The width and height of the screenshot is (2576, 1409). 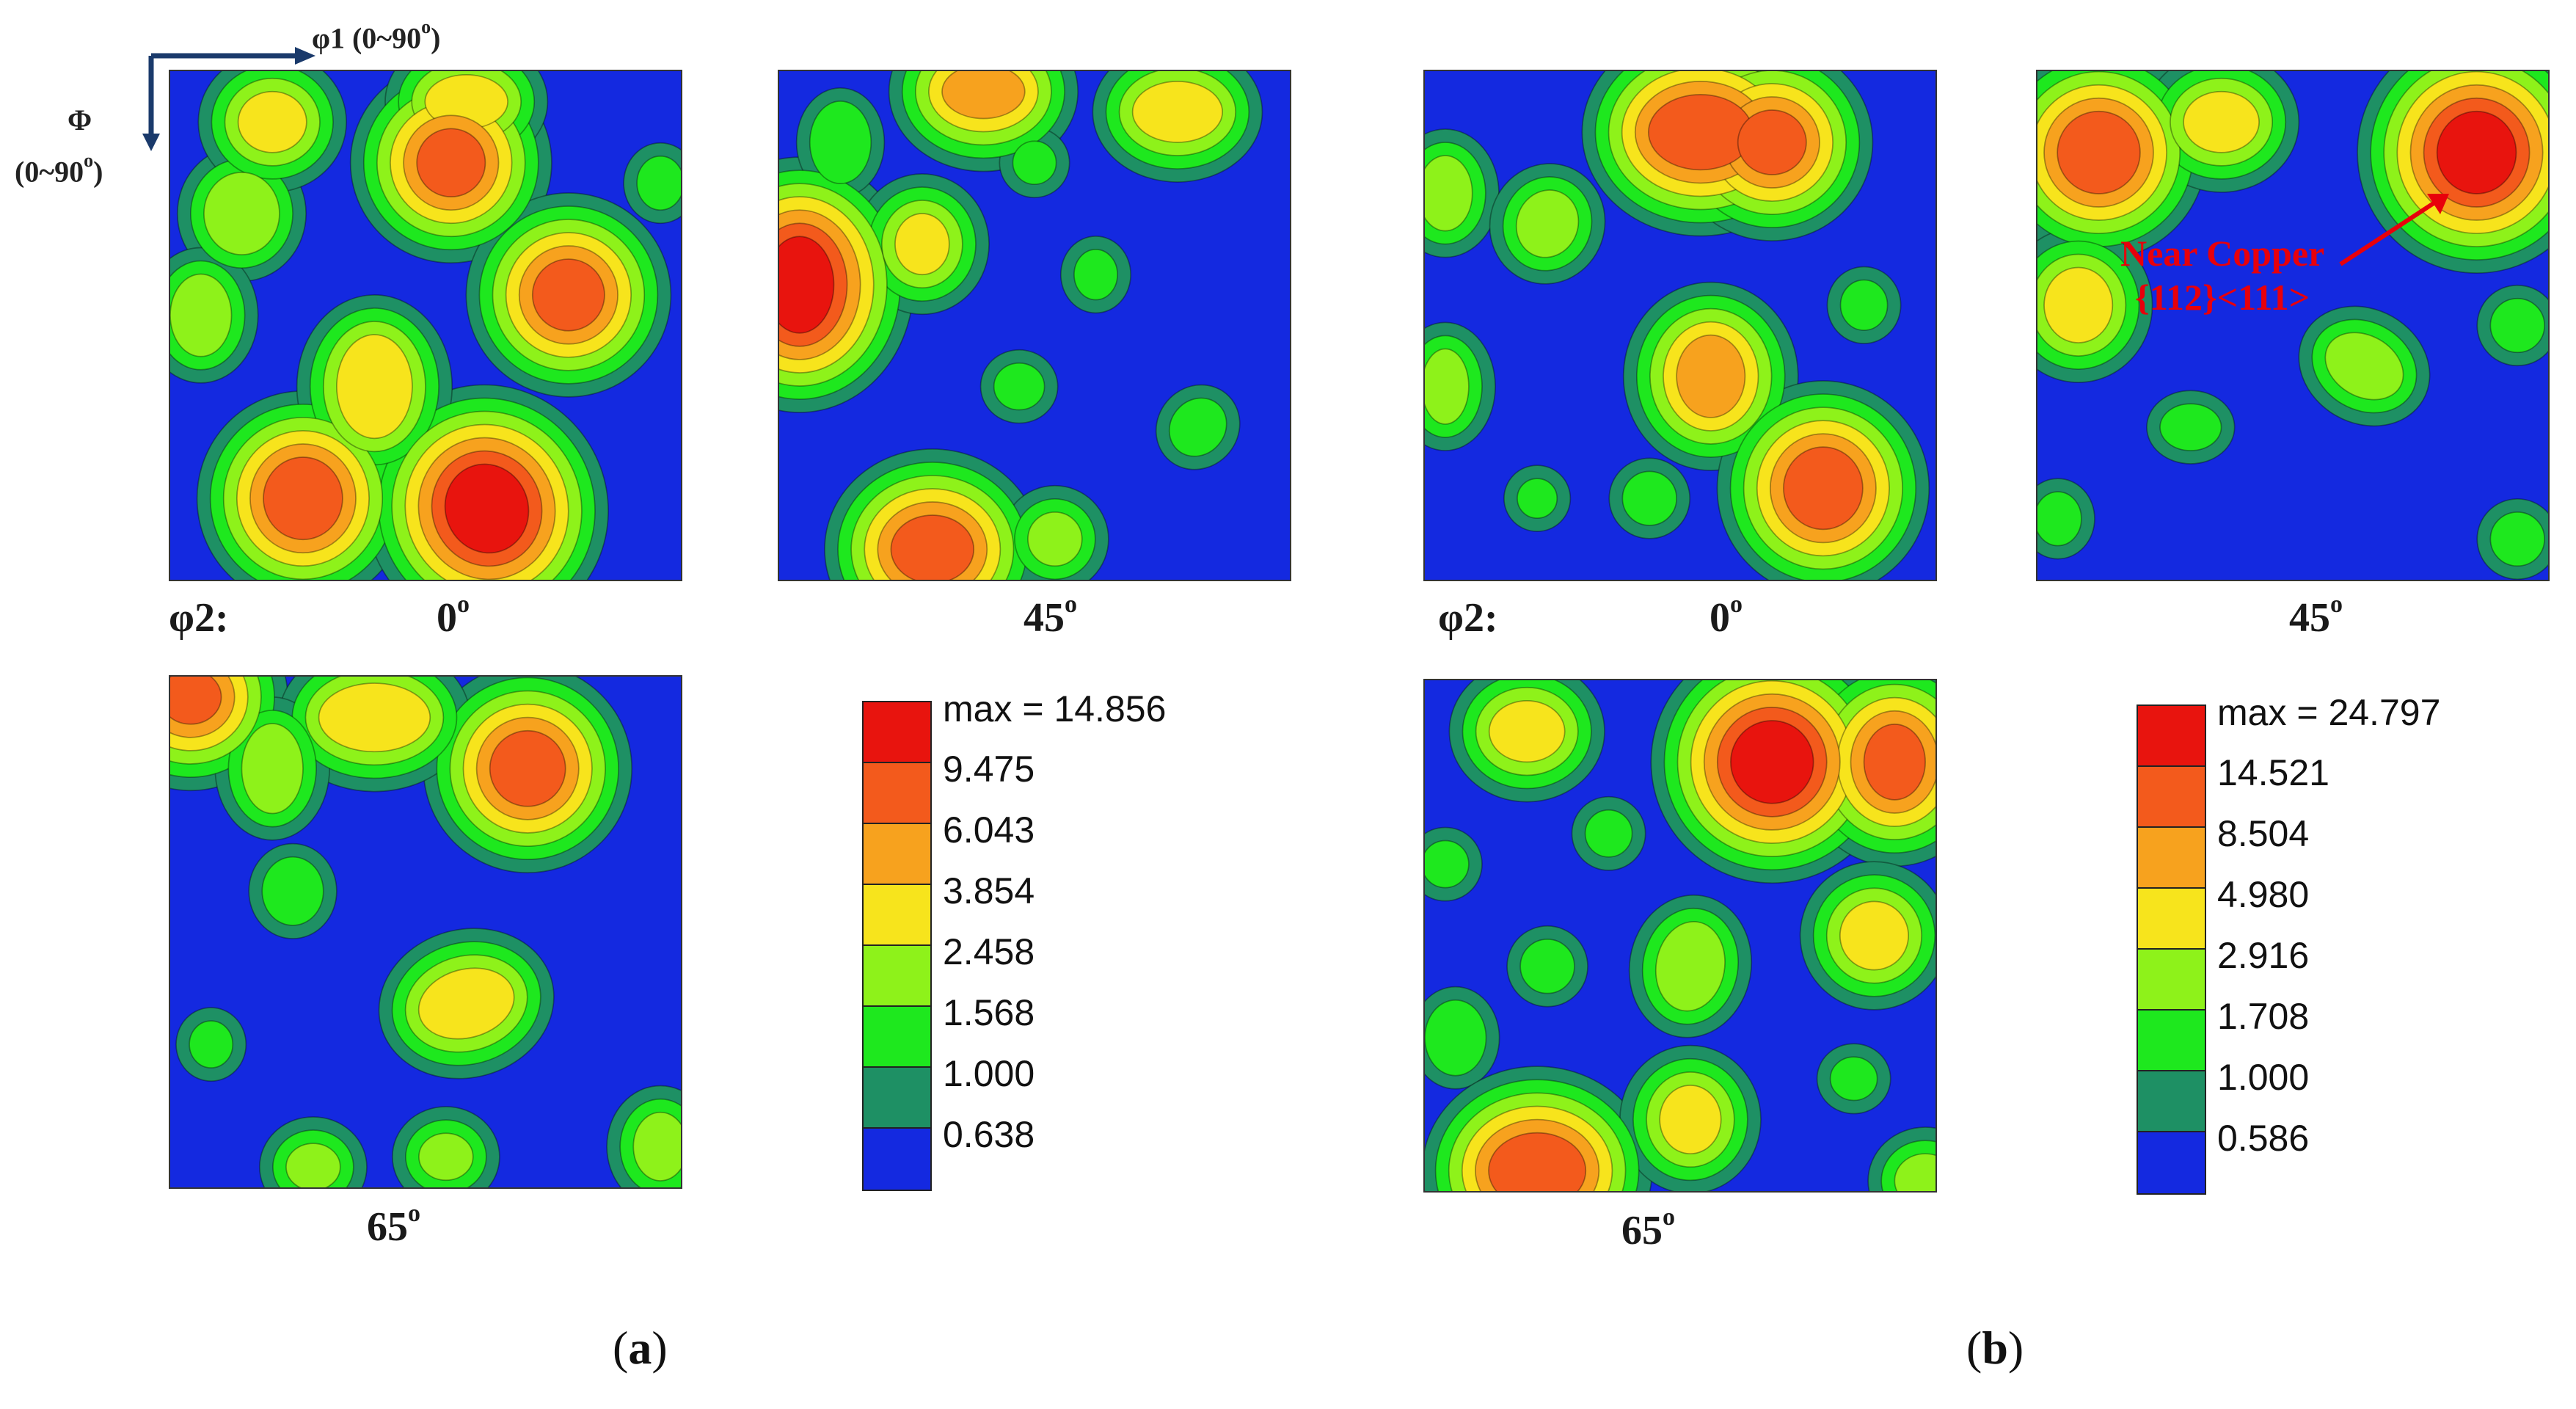 What do you see at coordinates (2316, 616) in the screenshot?
I see `section-label-b-45: 45o` at bounding box center [2316, 616].